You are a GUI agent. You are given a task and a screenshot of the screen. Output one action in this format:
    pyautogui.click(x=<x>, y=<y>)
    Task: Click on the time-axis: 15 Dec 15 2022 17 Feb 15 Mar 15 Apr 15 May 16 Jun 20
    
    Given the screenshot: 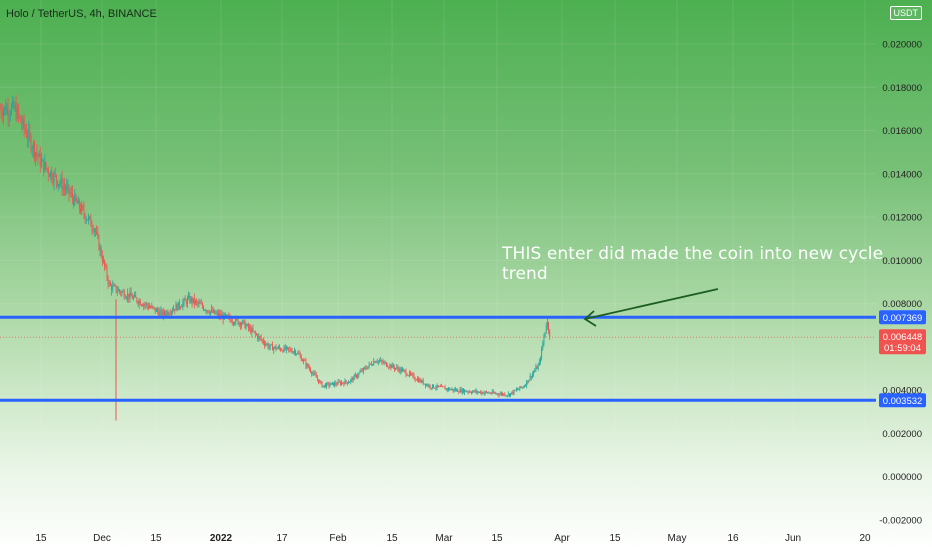 What is the action you would take?
    pyautogui.click(x=453, y=538)
    